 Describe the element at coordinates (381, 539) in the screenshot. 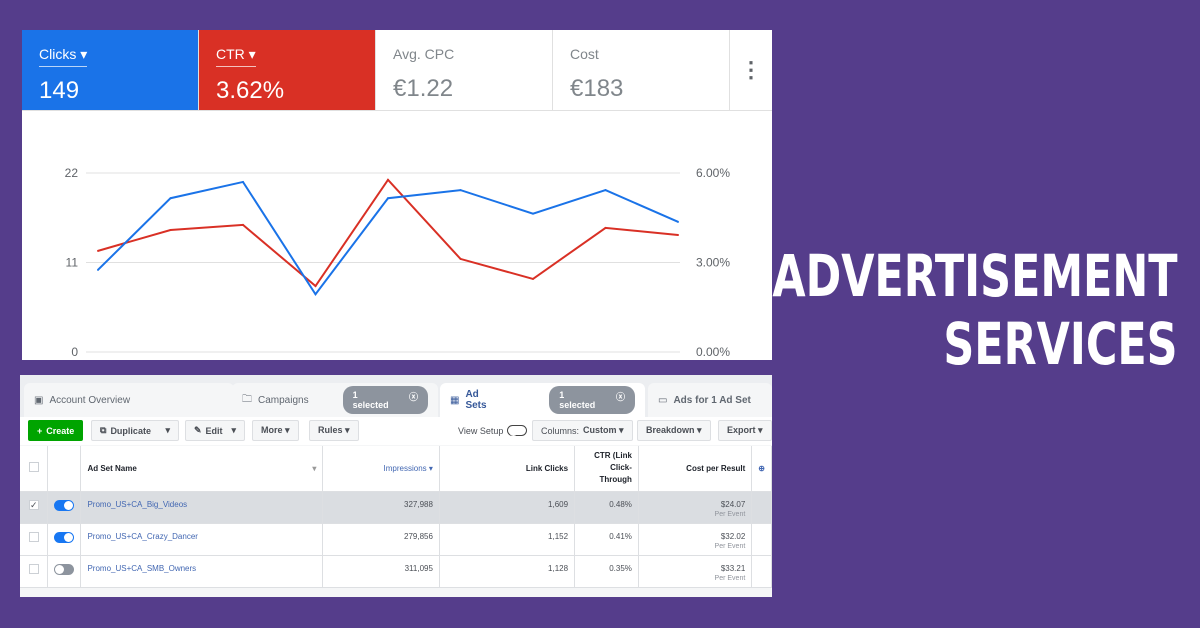

I see `impressions-cell: 279,856` at that location.